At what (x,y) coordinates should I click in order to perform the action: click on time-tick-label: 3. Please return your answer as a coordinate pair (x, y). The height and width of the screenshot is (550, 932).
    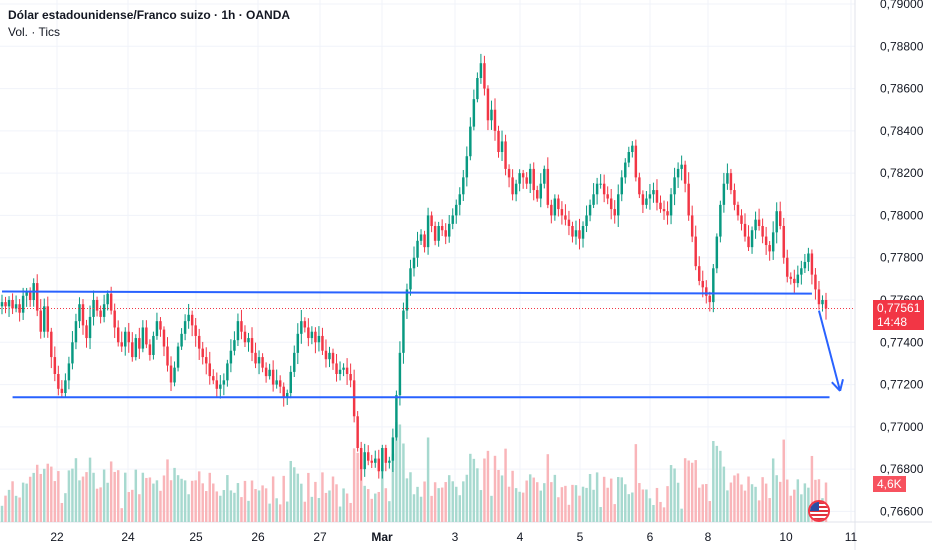
    Looking at the image, I should click on (455, 537).